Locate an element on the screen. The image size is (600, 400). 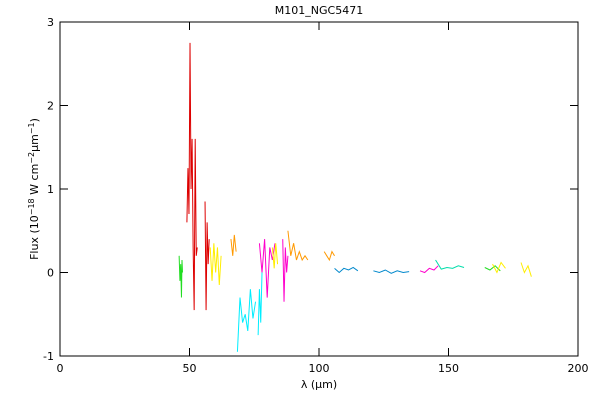
y-label-superscript: −18 is located at coordinates (31, 206).